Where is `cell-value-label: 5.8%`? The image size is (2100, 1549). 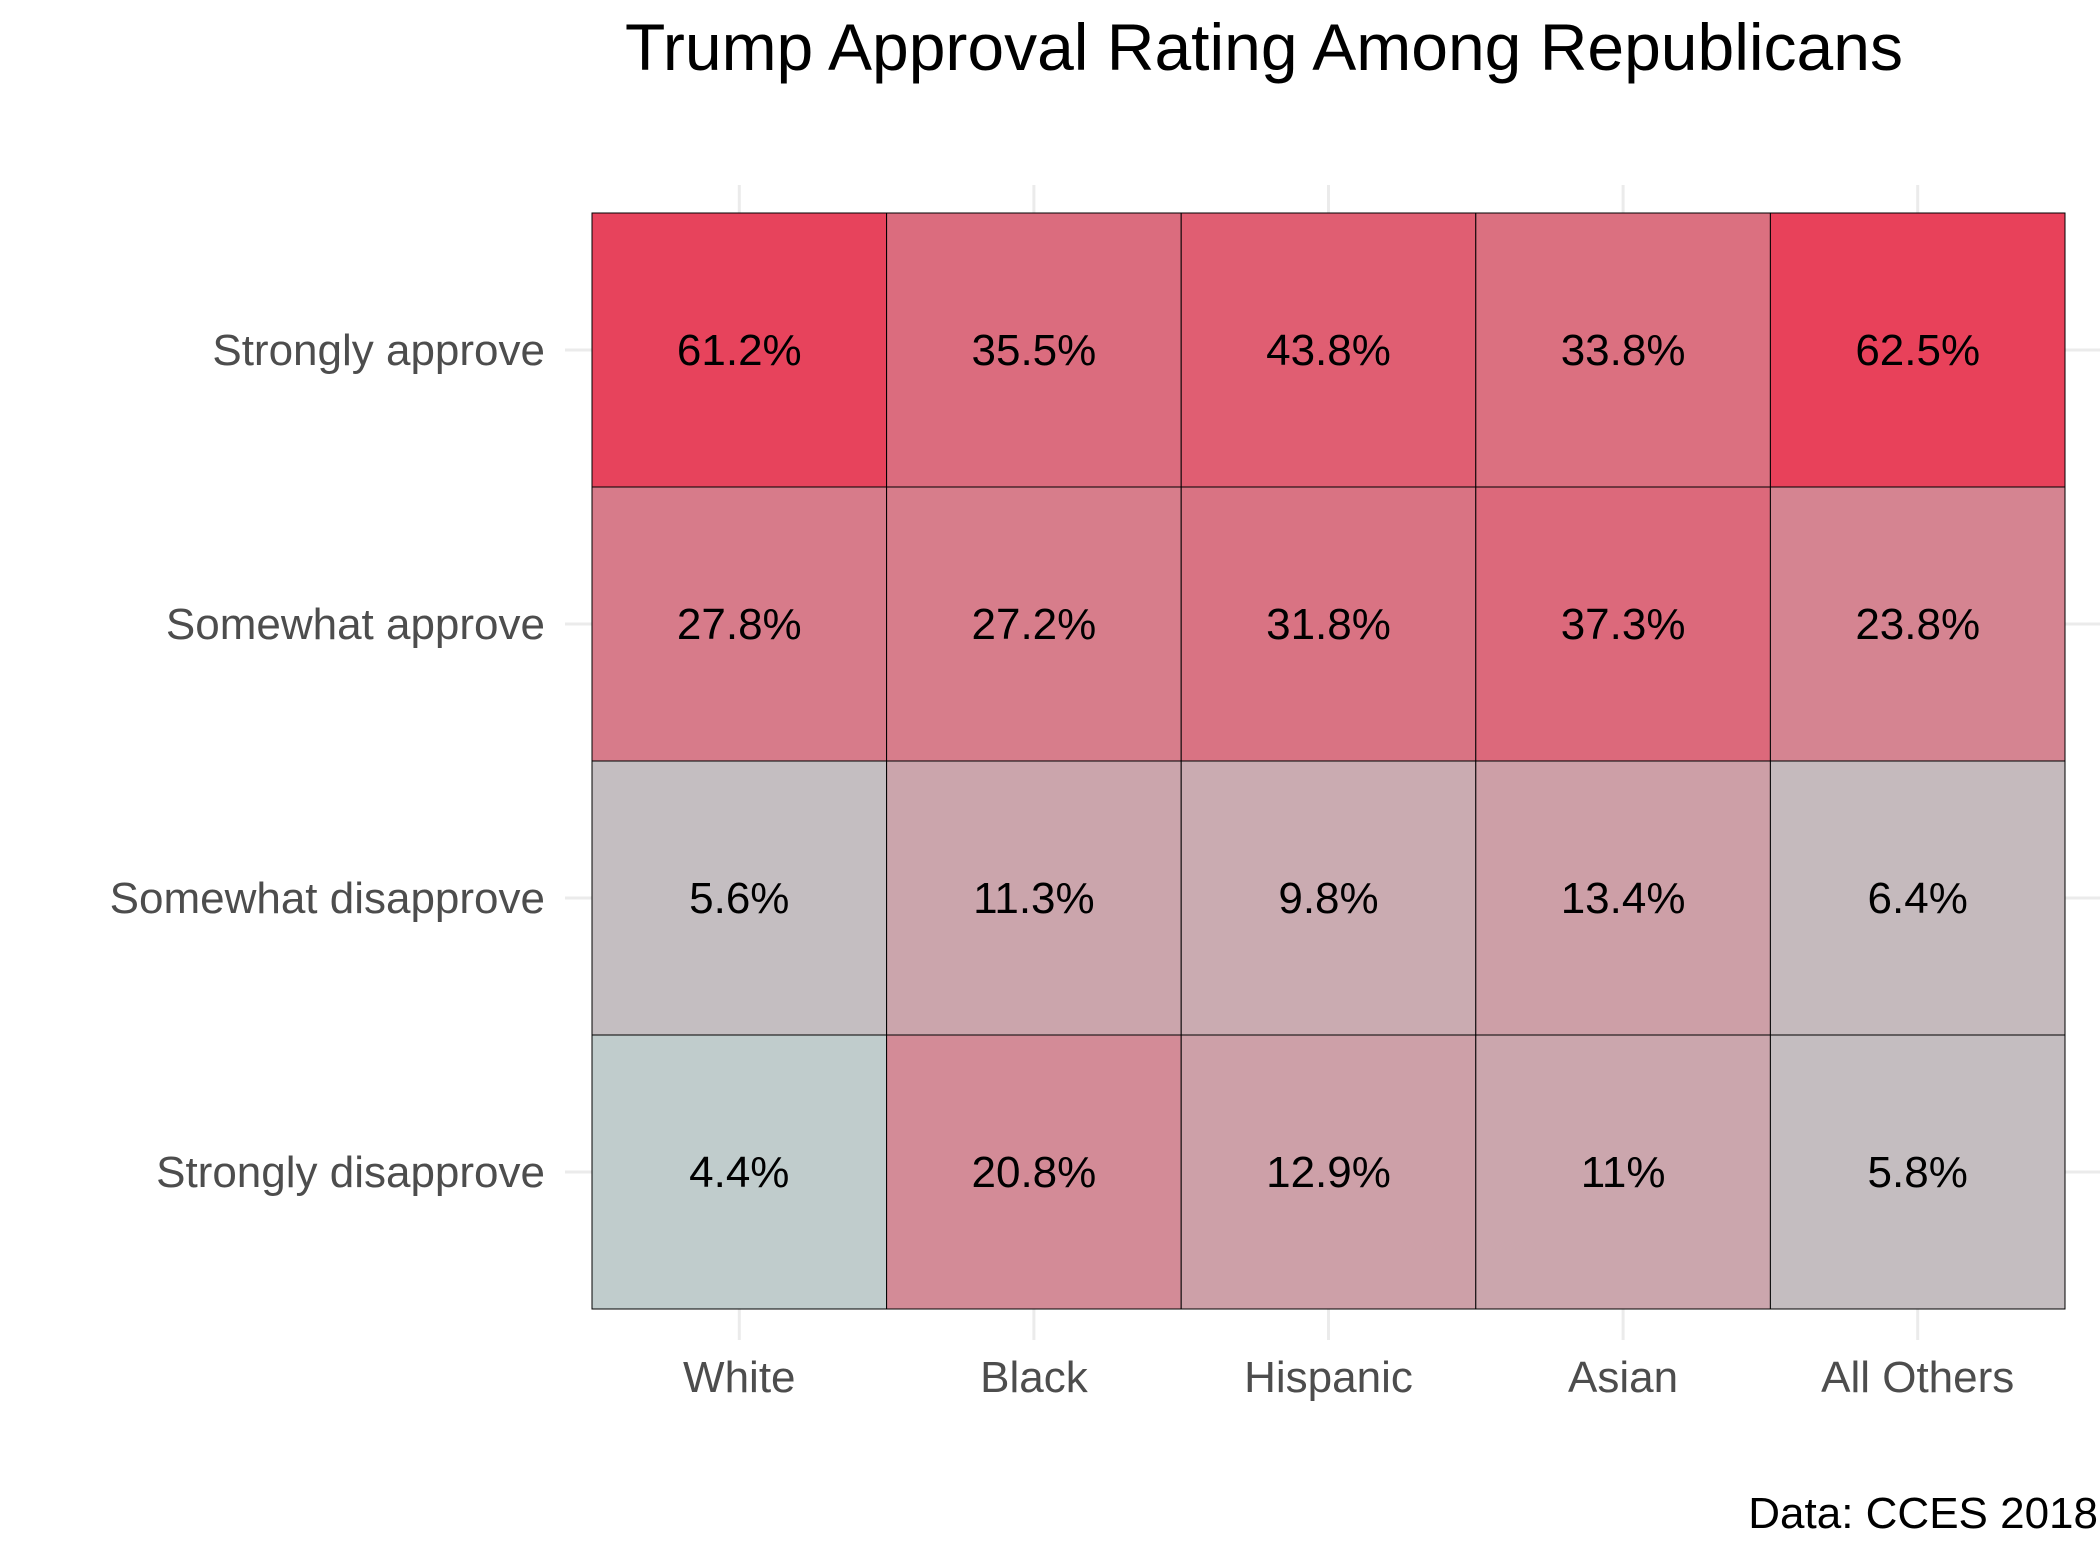 cell-value-label: 5.8% is located at coordinates (1918, 1172).